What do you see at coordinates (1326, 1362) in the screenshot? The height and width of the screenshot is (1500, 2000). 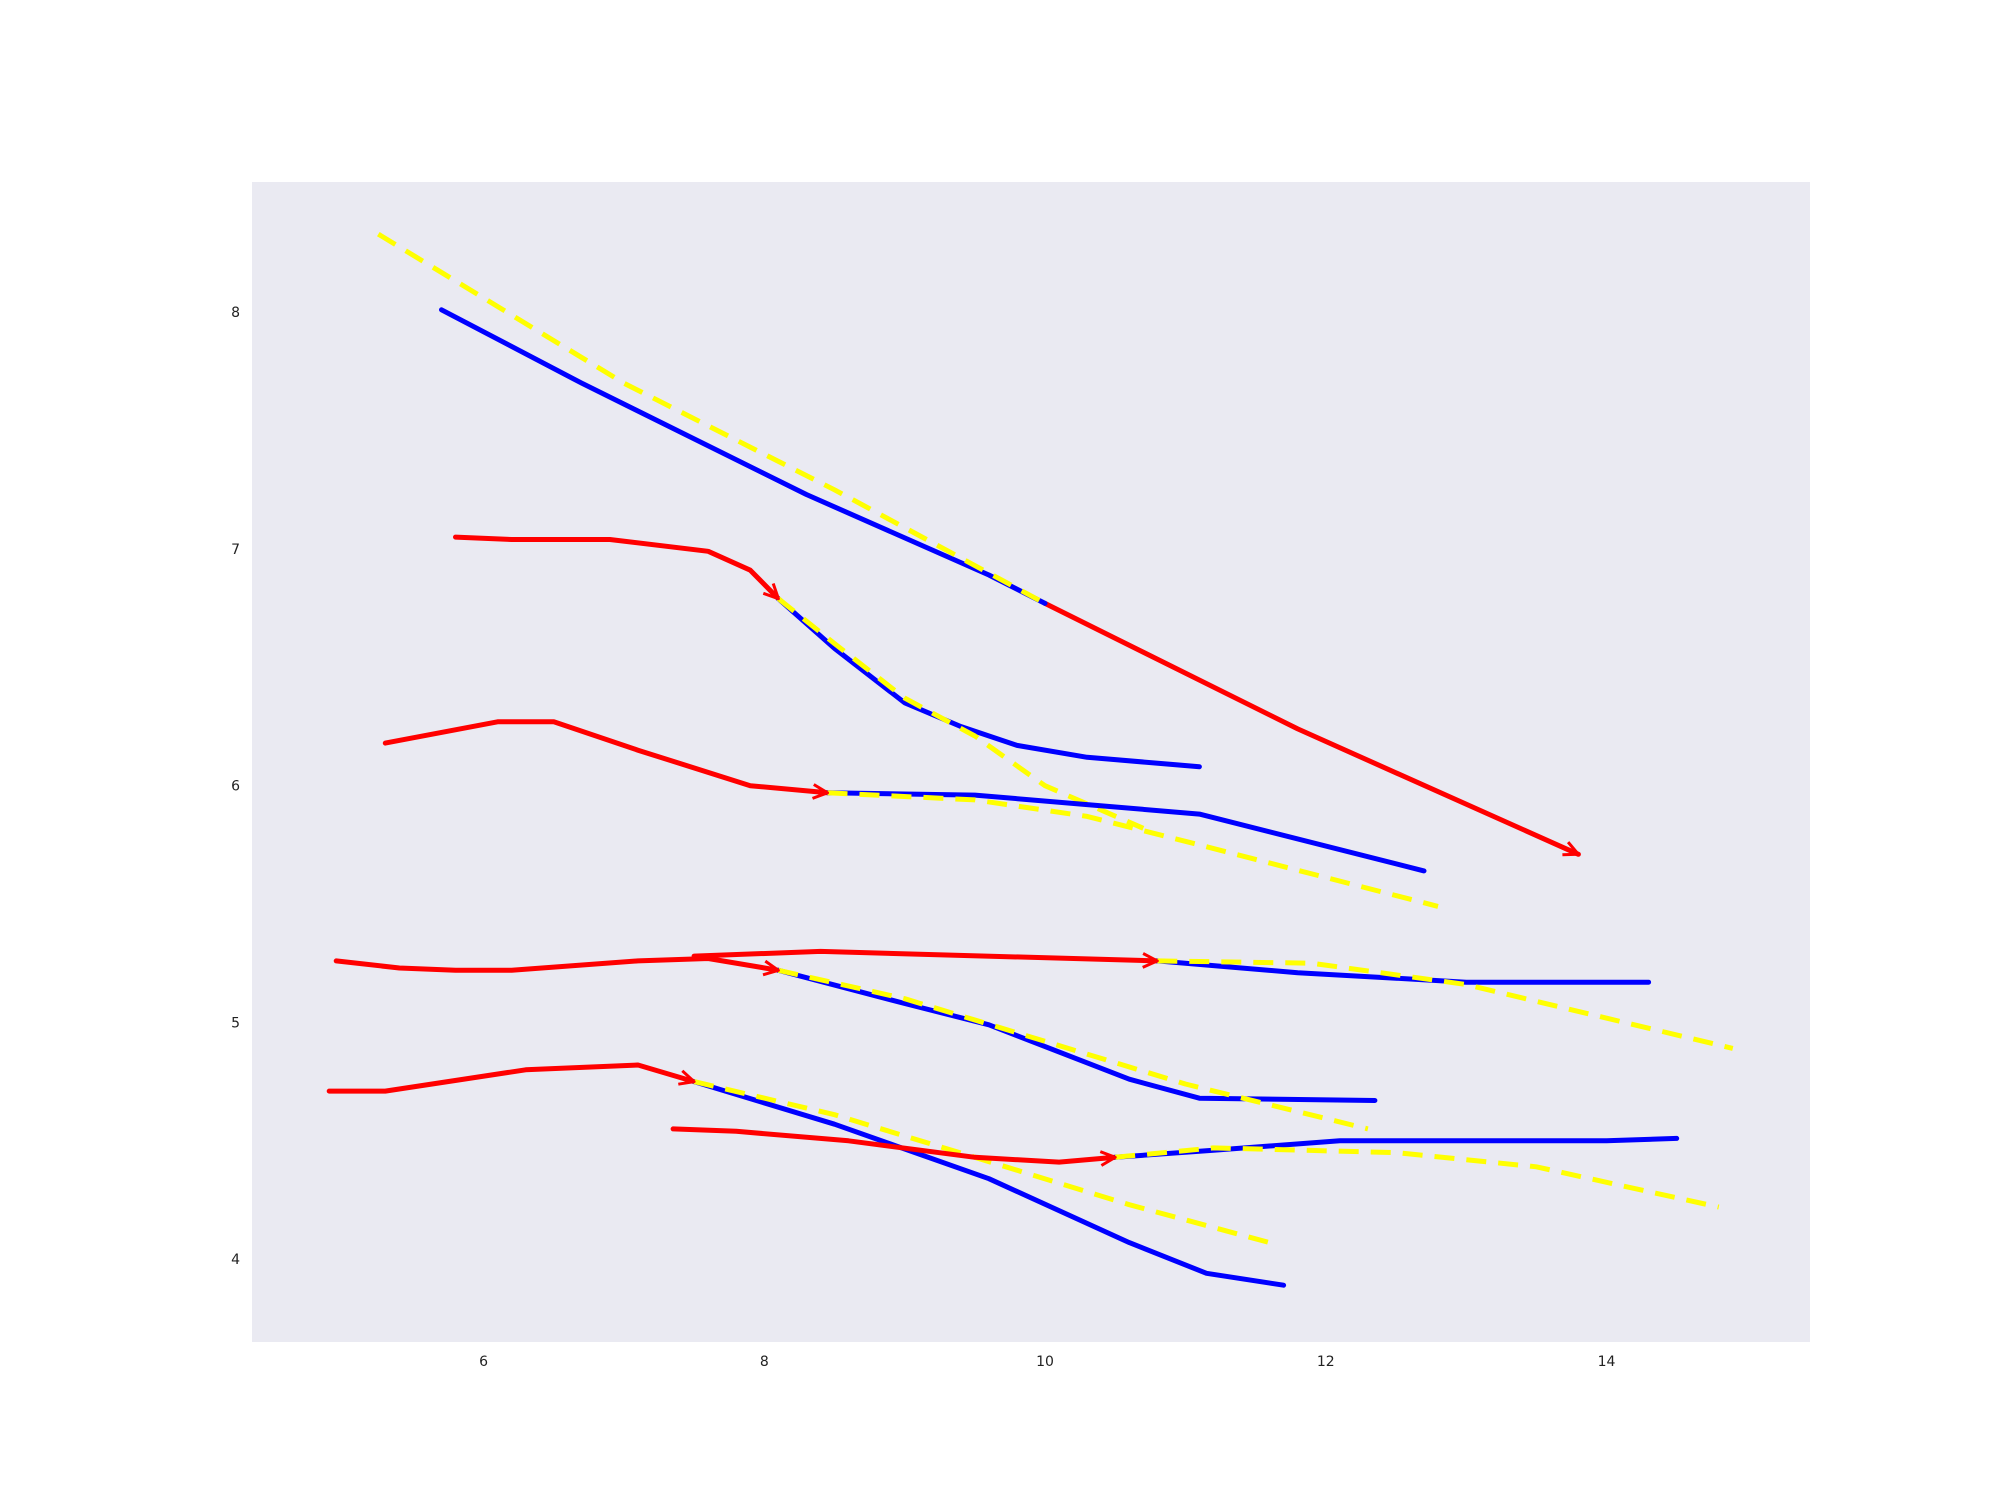 I see `x-tick-label: 12` at bounding box center [1326, 1362].